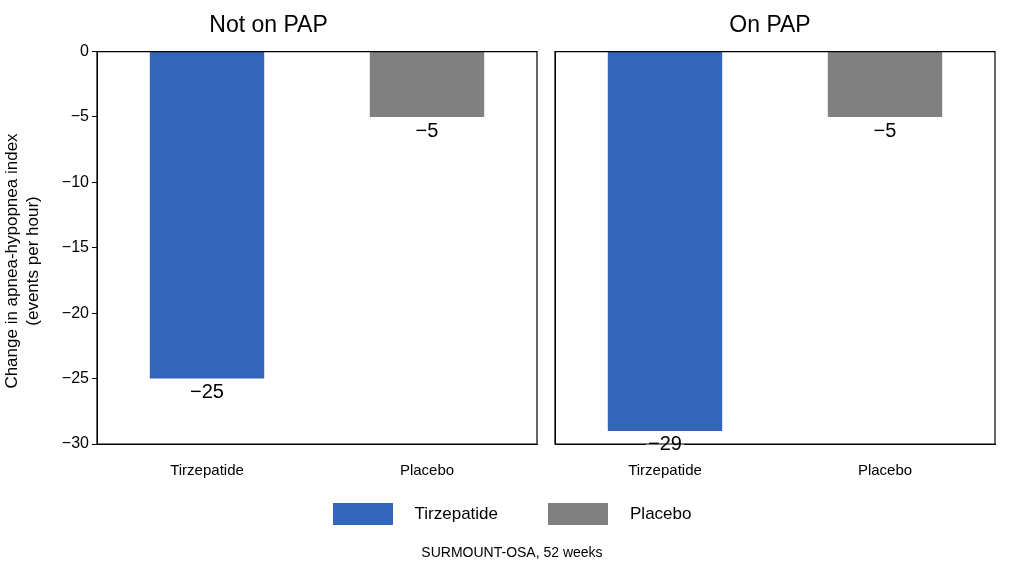 The image size is (1024, 573). I want to click on legend-label: Tirzepatide, so click(456, 514).